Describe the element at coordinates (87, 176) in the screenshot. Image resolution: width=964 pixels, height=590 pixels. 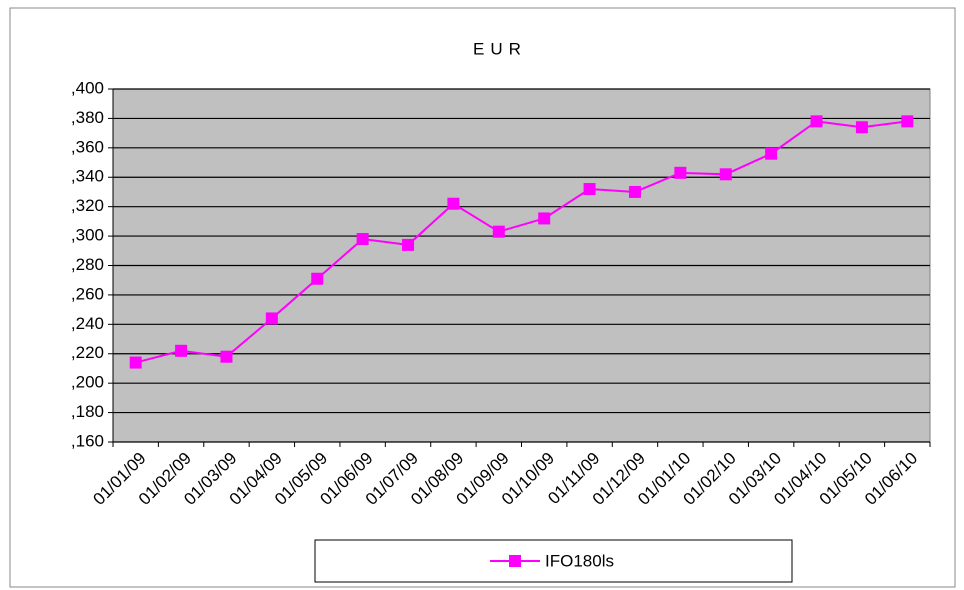
I see `y-tick-label: ,340` at that location.